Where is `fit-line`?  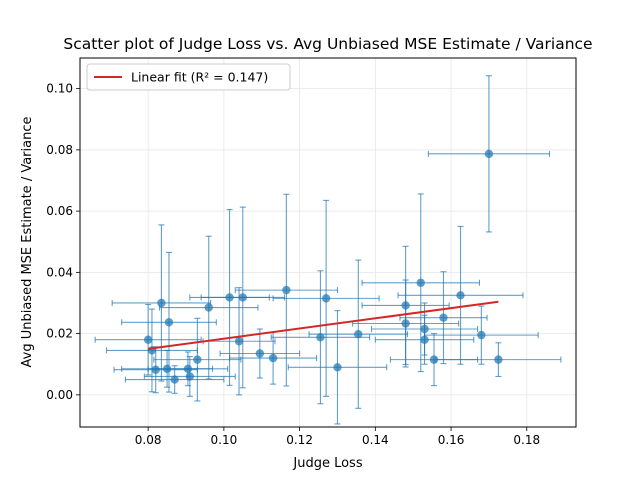 fit-line is located at coordinates (323, 325).